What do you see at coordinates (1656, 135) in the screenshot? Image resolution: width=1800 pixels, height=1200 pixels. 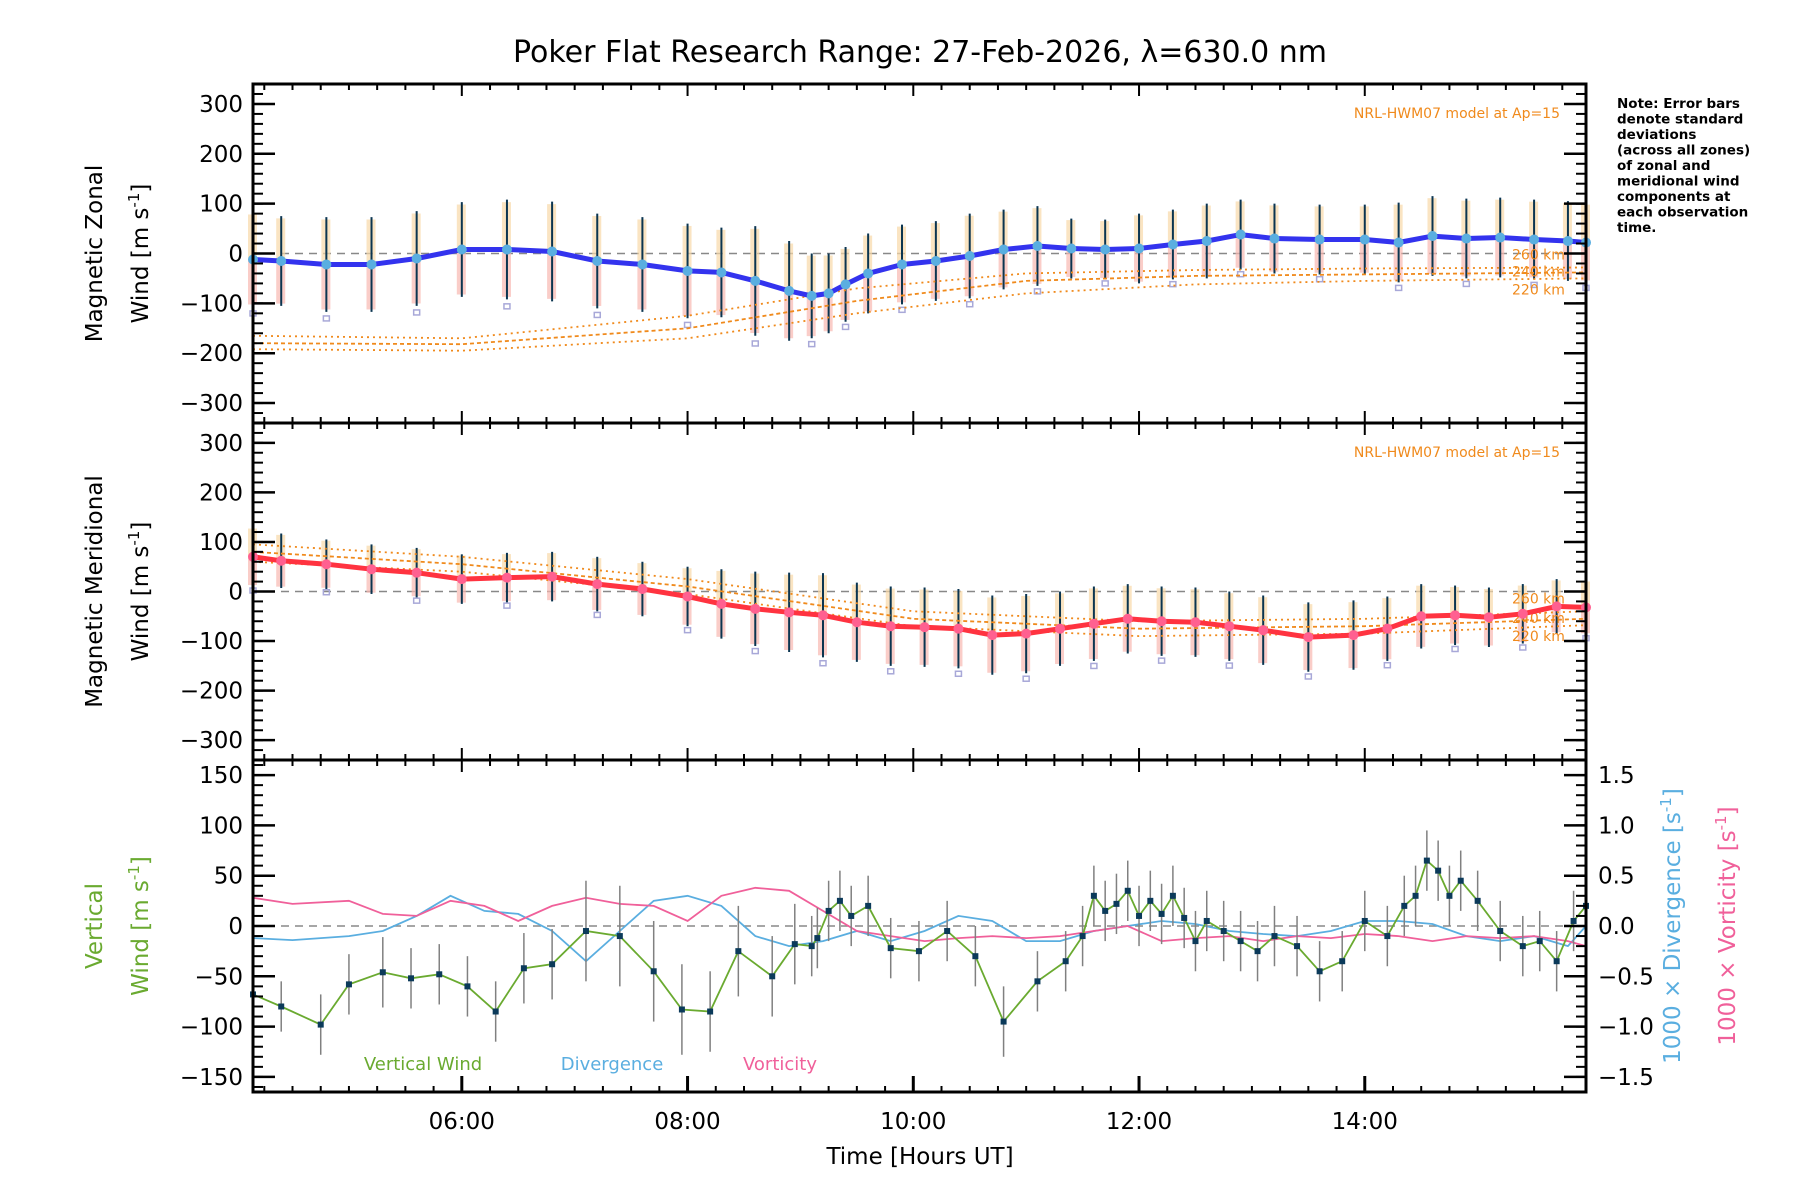 I see `note-line: deviations` at bounding box center [1656, 135].